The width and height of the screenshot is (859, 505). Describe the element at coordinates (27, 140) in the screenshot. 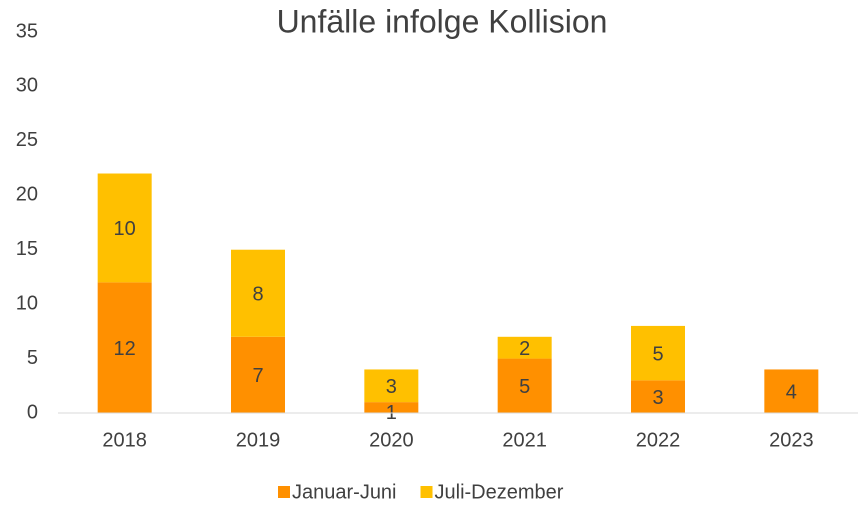

I see `y-tick-label: 25` at that location.